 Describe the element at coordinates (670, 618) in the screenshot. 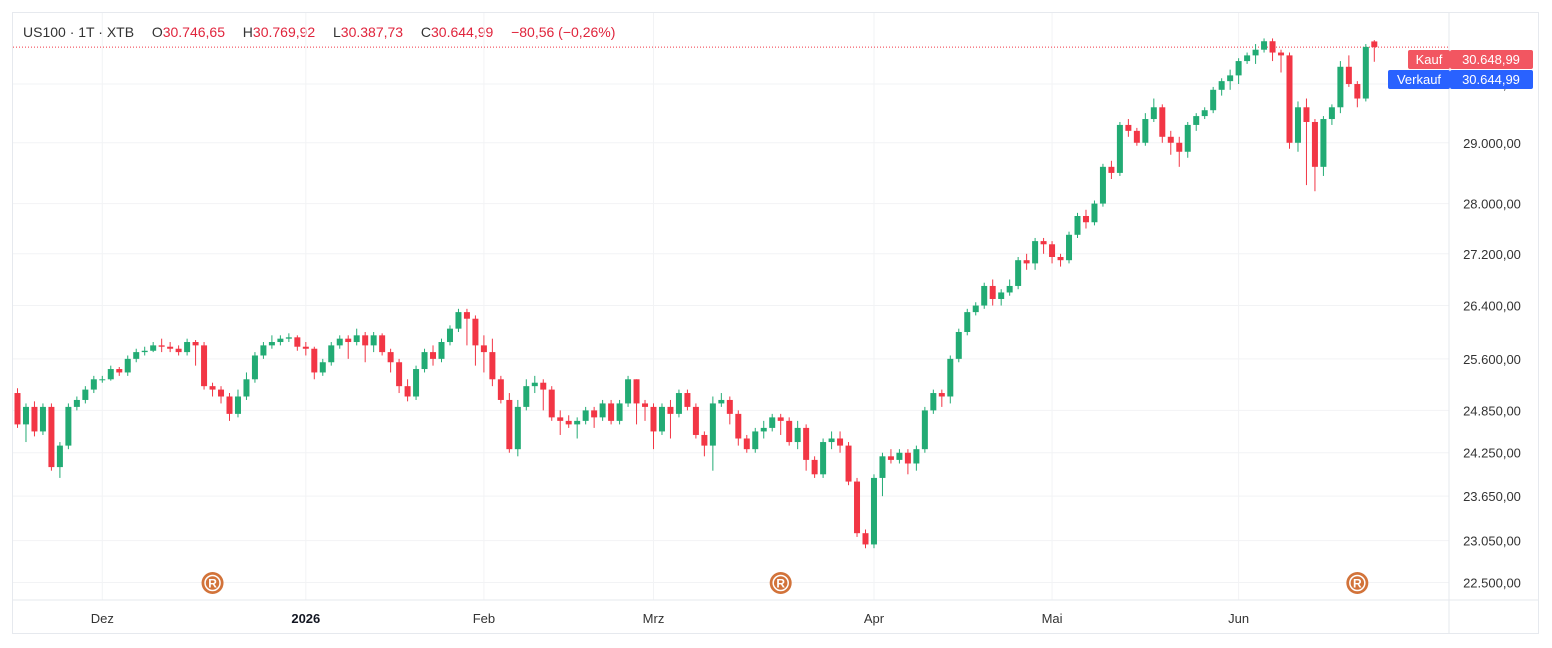

I see `time-axis: Dez 2026 Feb Mrz Apr Mai Jun` at that location.